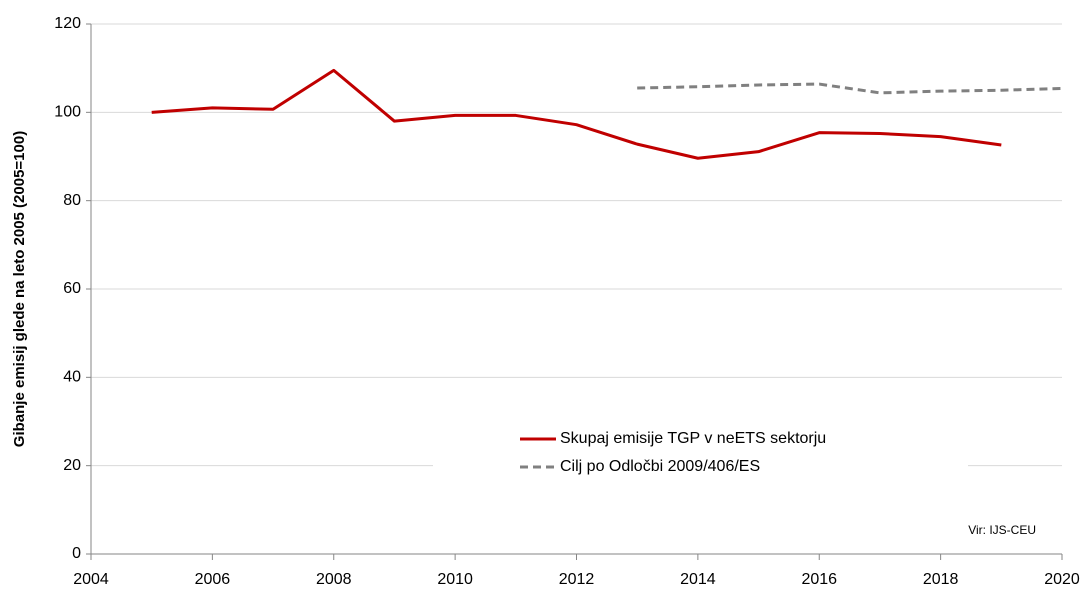 The height and width of the screenshot is (592, 1089). I want to click on y-tick-label: 120, so click(67, 23).